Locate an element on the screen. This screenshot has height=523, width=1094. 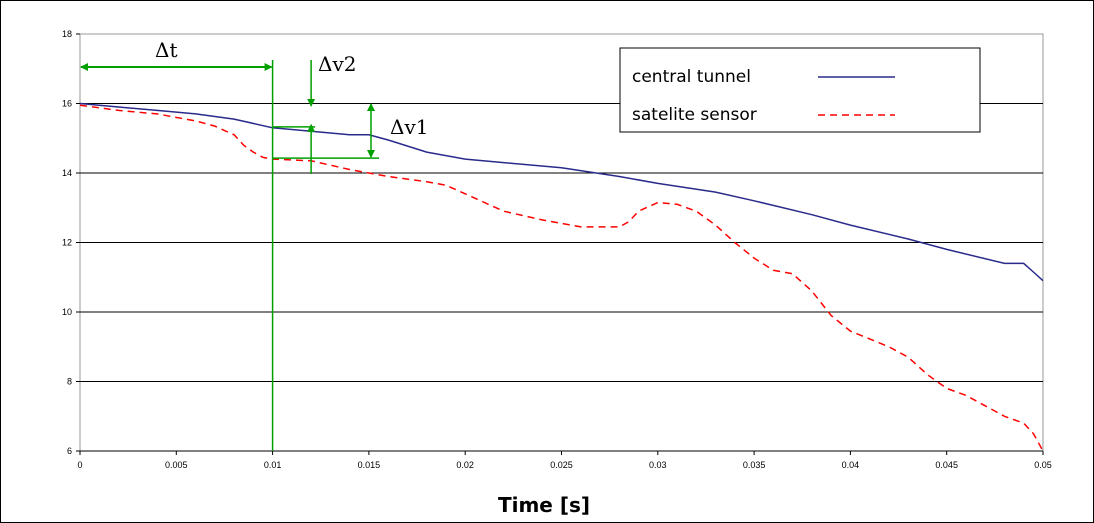
legend: central tunnel satelite sensor is located at coordinates (800, 90).